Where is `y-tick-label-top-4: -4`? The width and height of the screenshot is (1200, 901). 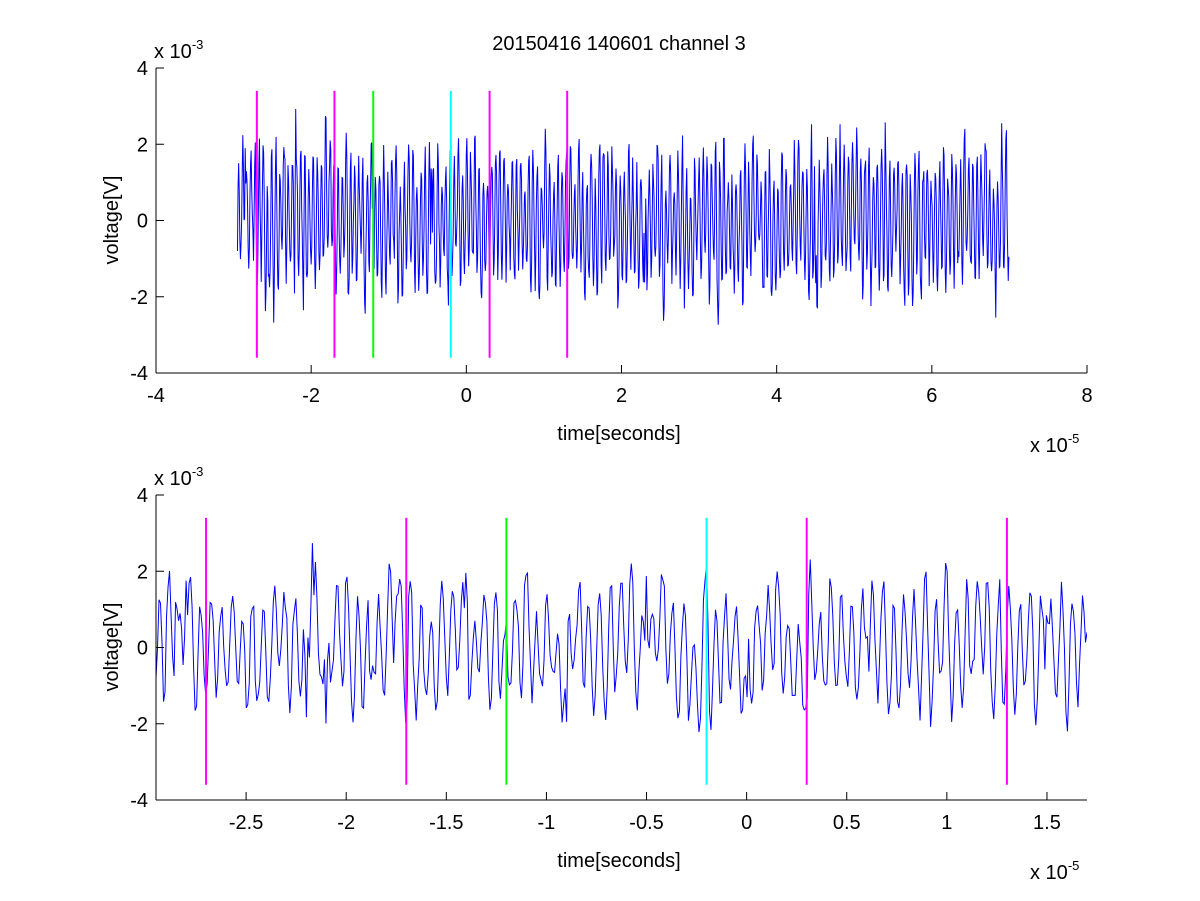
y-tick-label-top-4: -4 is located at coordinates (139, 374).